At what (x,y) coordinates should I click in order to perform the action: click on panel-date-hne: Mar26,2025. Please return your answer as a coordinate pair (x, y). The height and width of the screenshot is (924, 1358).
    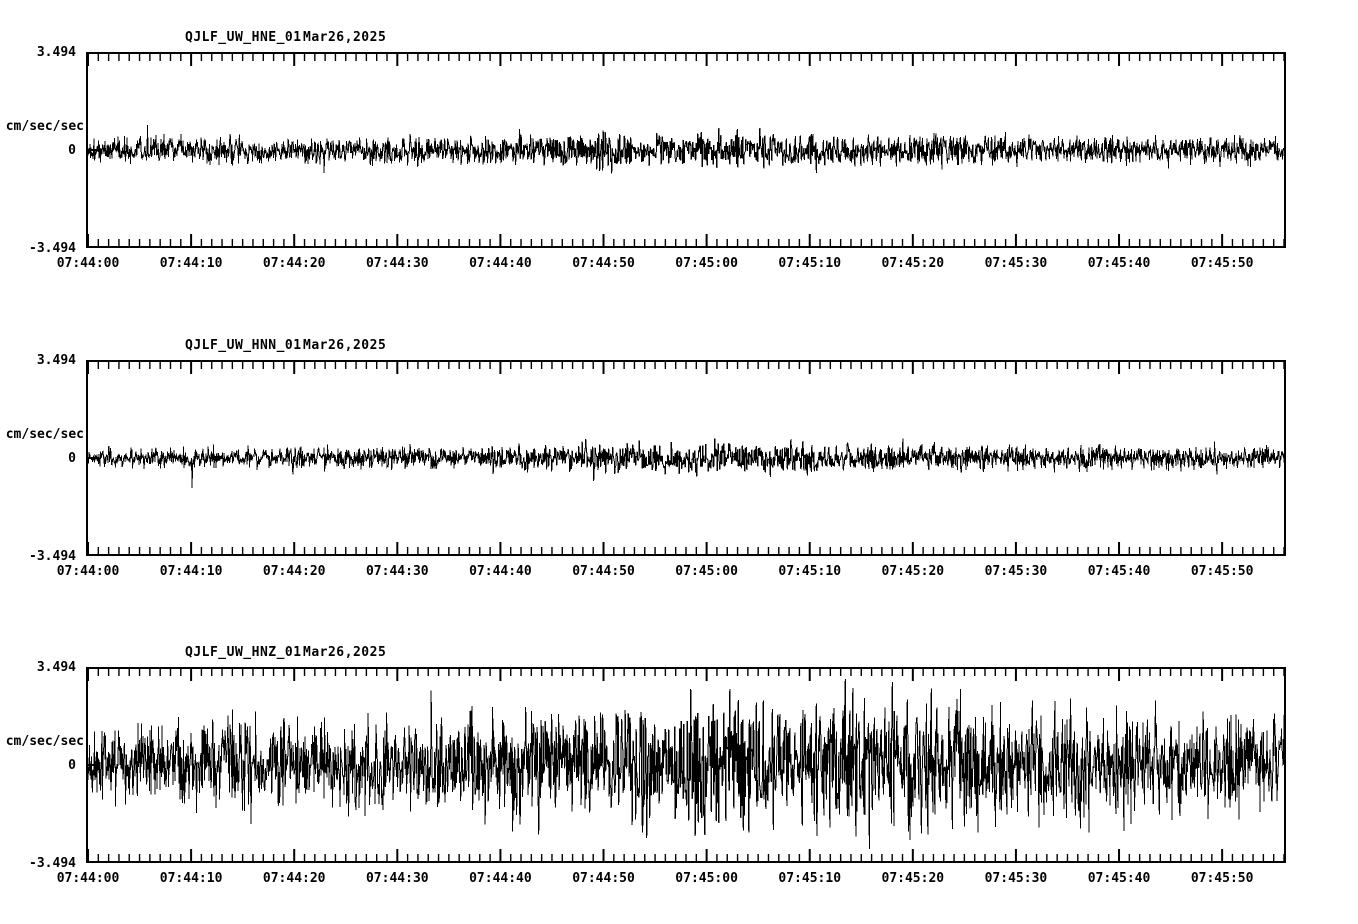
    Looking at the image, I should click on (345, 37).